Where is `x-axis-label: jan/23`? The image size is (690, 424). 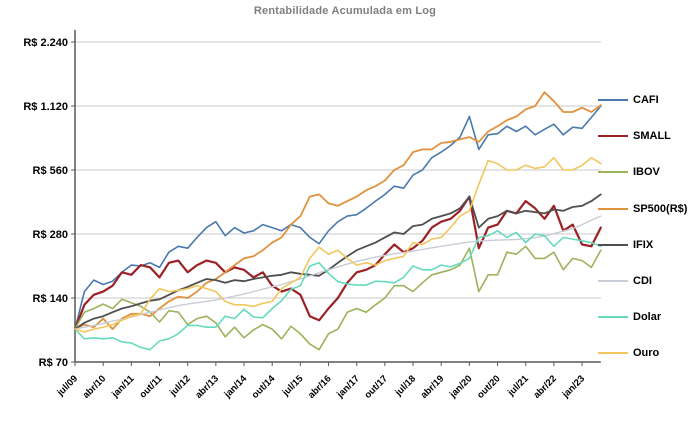
x-axis-label: jan/23 is located at coordinates (574, 387).